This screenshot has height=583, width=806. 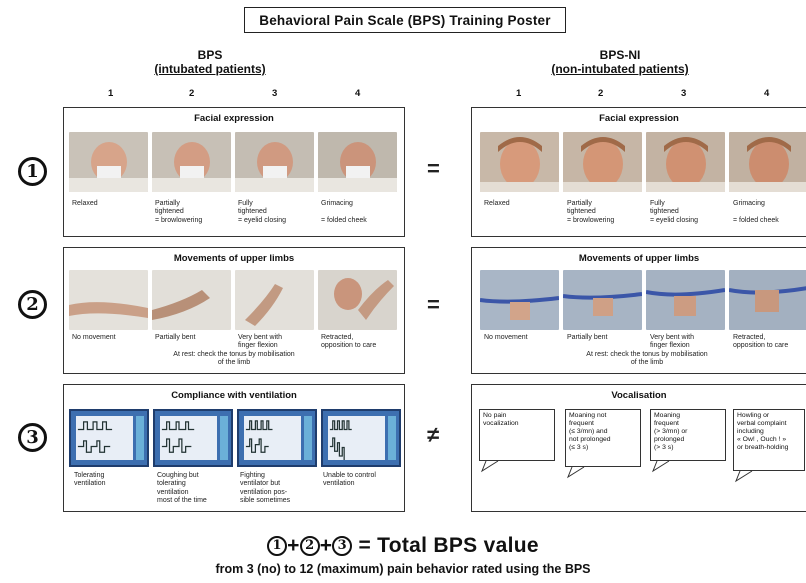 What do you see at coordinates (433, 434) in the screenshot?
I see `not-equal-sign: ≠` at bounding box center [433, 434].